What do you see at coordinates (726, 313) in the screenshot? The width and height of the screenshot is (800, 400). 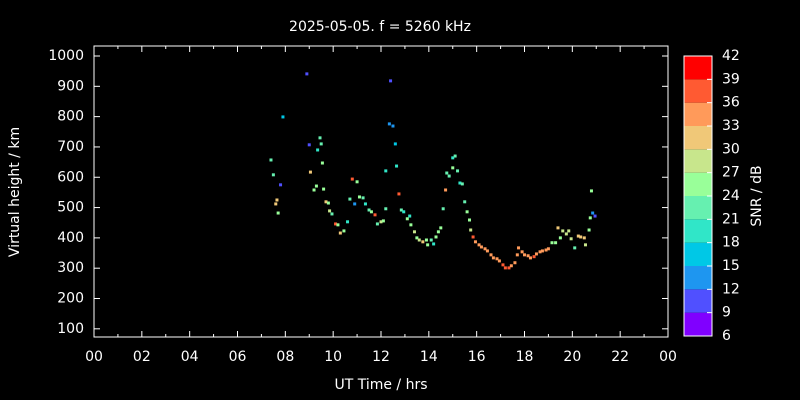 I see `colorbar-tick-label: 9` at bounding box center [726, 313].